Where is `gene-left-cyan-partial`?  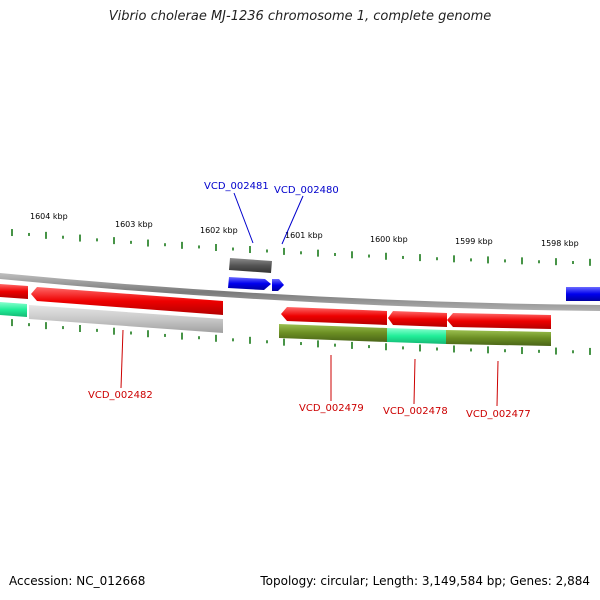 gene-left-cyan-partial is located at coordinates (13, 309).